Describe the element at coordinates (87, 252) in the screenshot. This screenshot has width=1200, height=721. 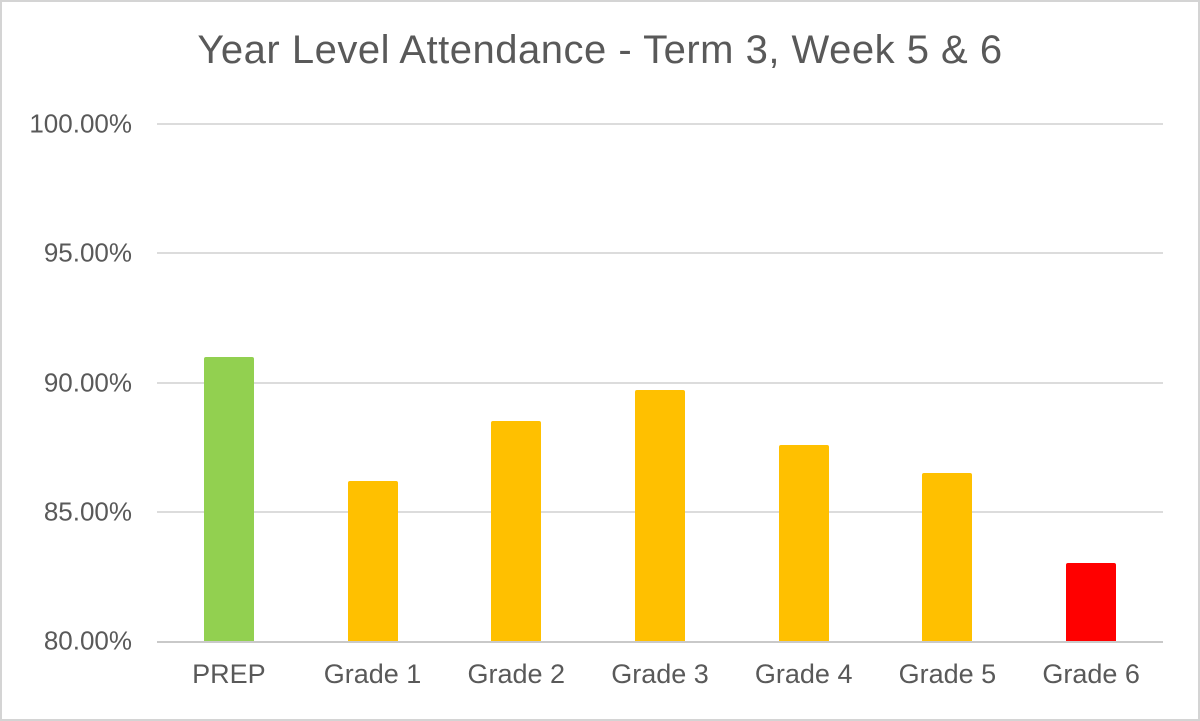
I see `y-axis-tick-label: 95.00%` at that location.